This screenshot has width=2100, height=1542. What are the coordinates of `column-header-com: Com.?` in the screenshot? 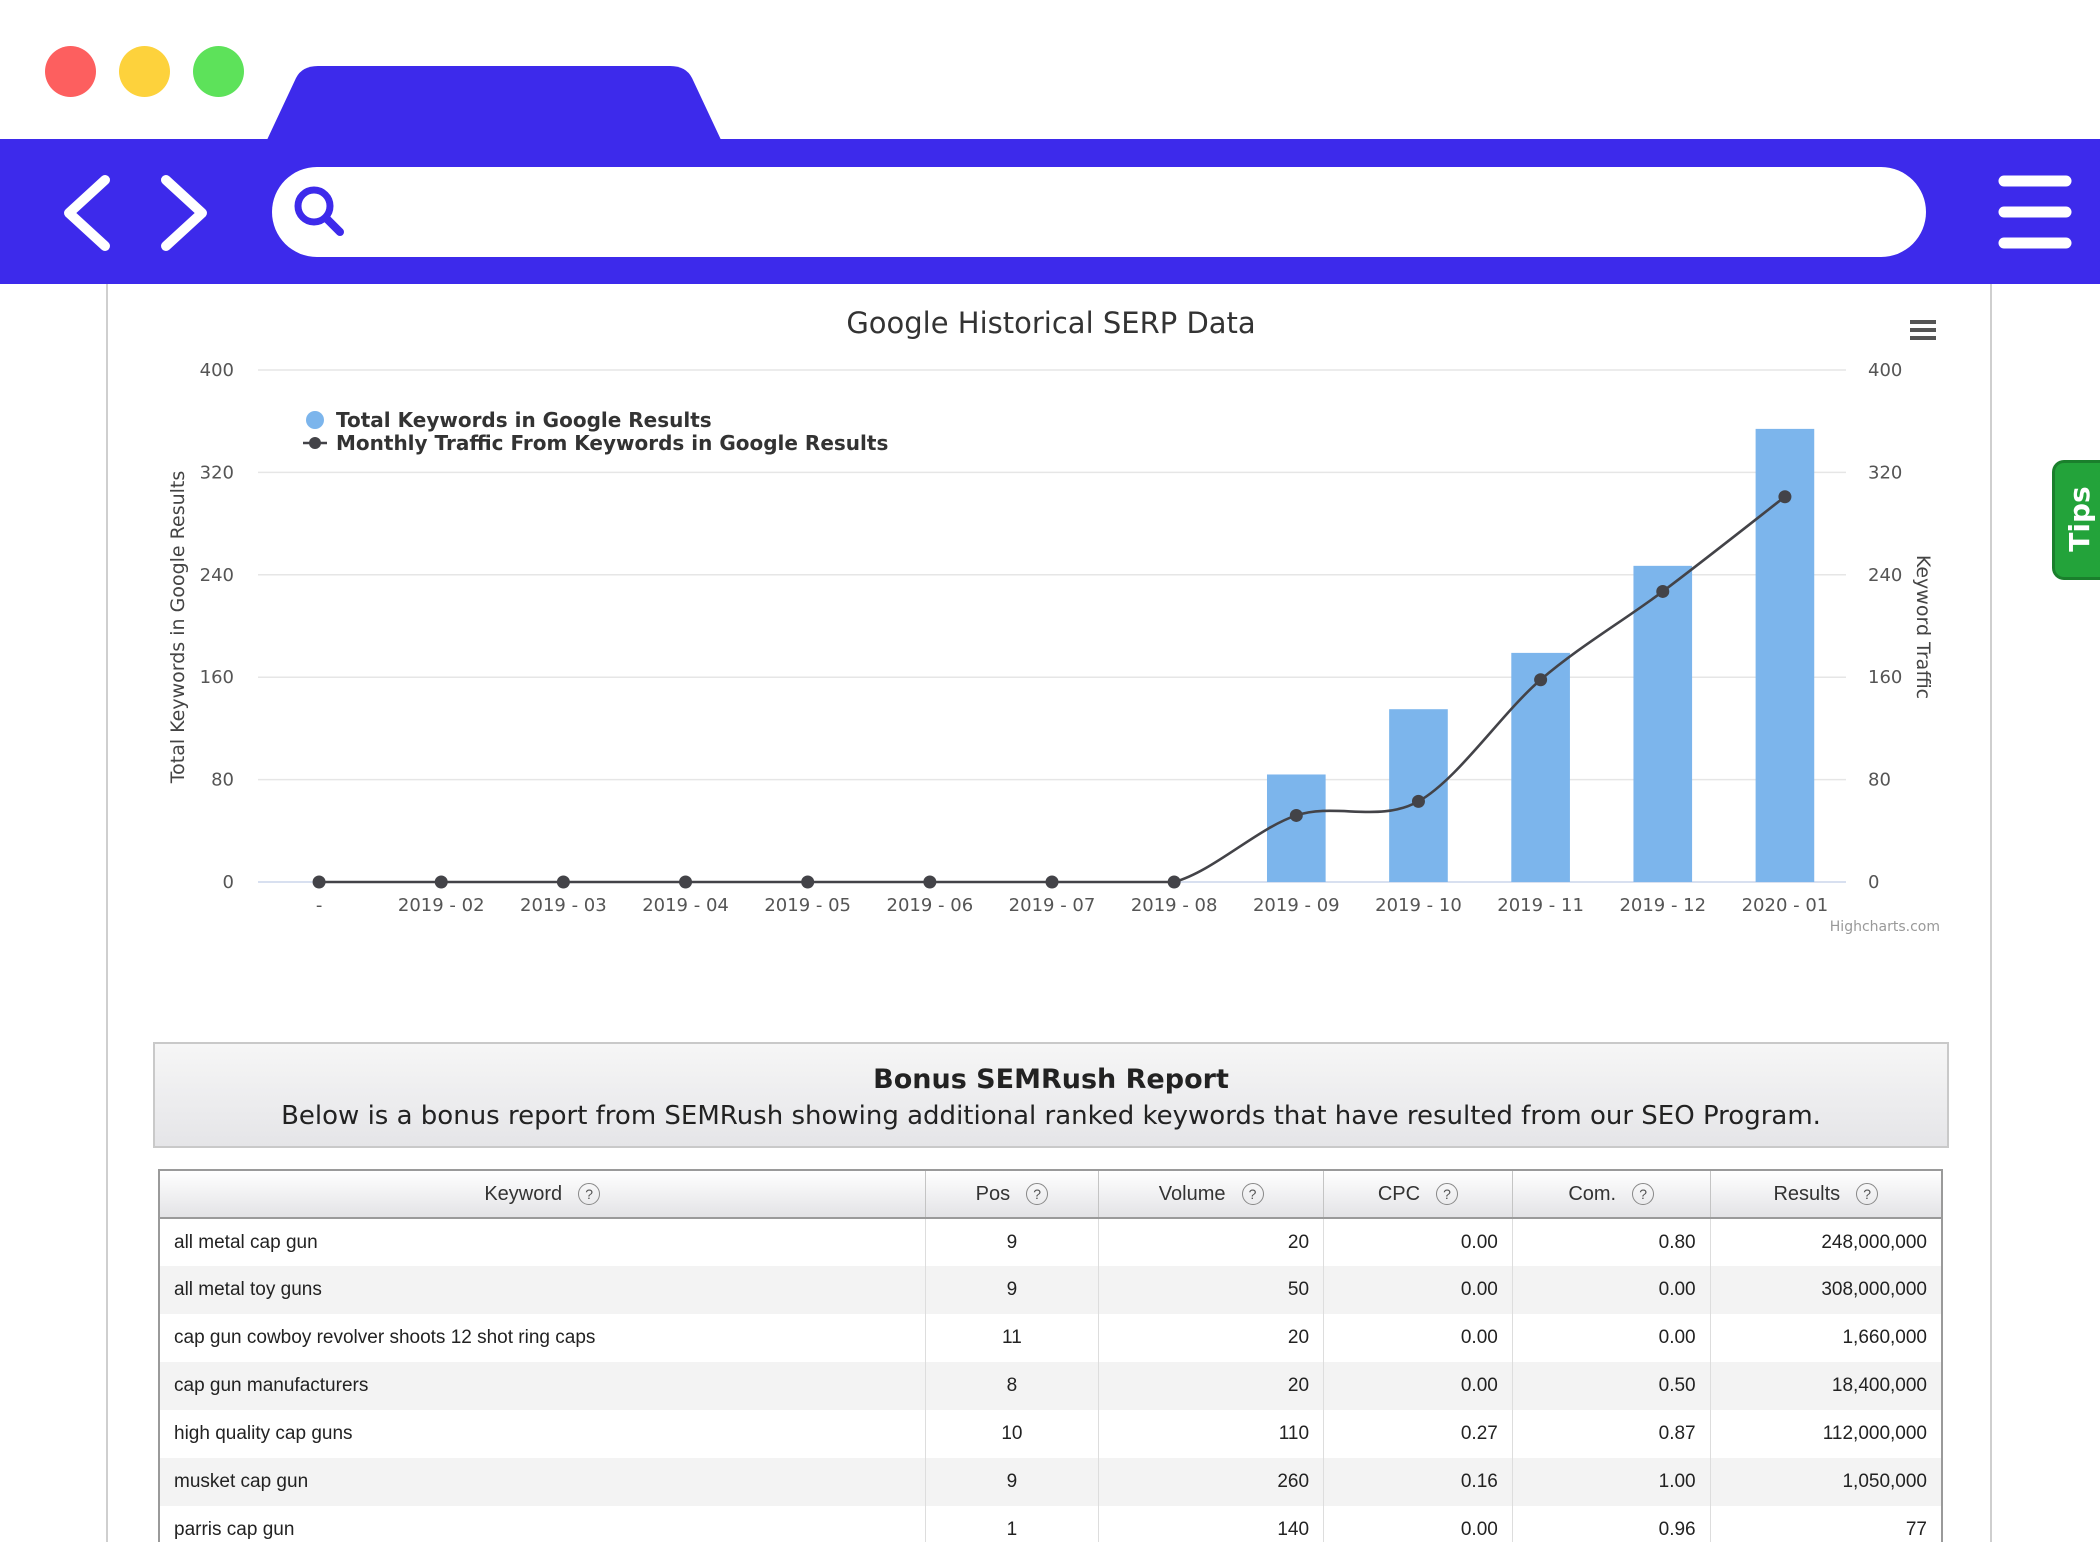 It's located at (1611, 1194).